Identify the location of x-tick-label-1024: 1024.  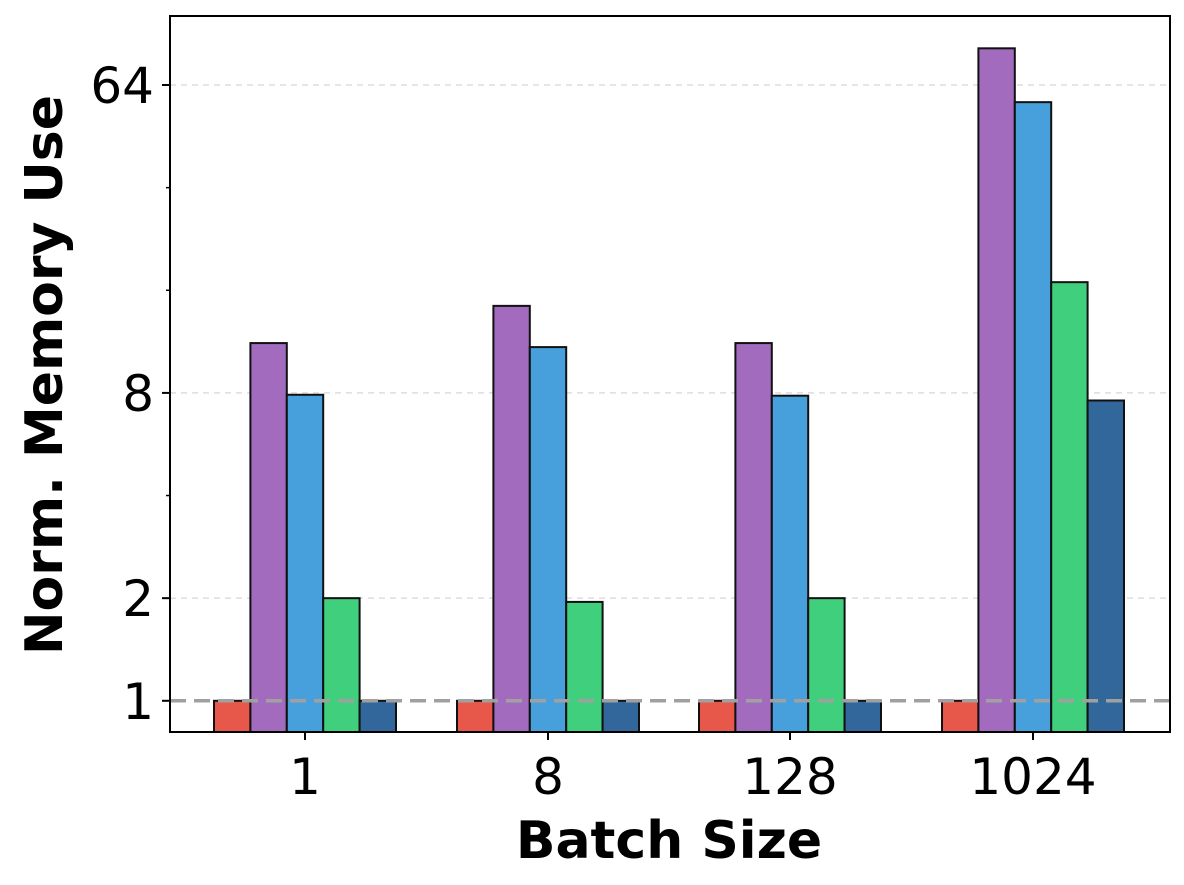
(1032, 777).